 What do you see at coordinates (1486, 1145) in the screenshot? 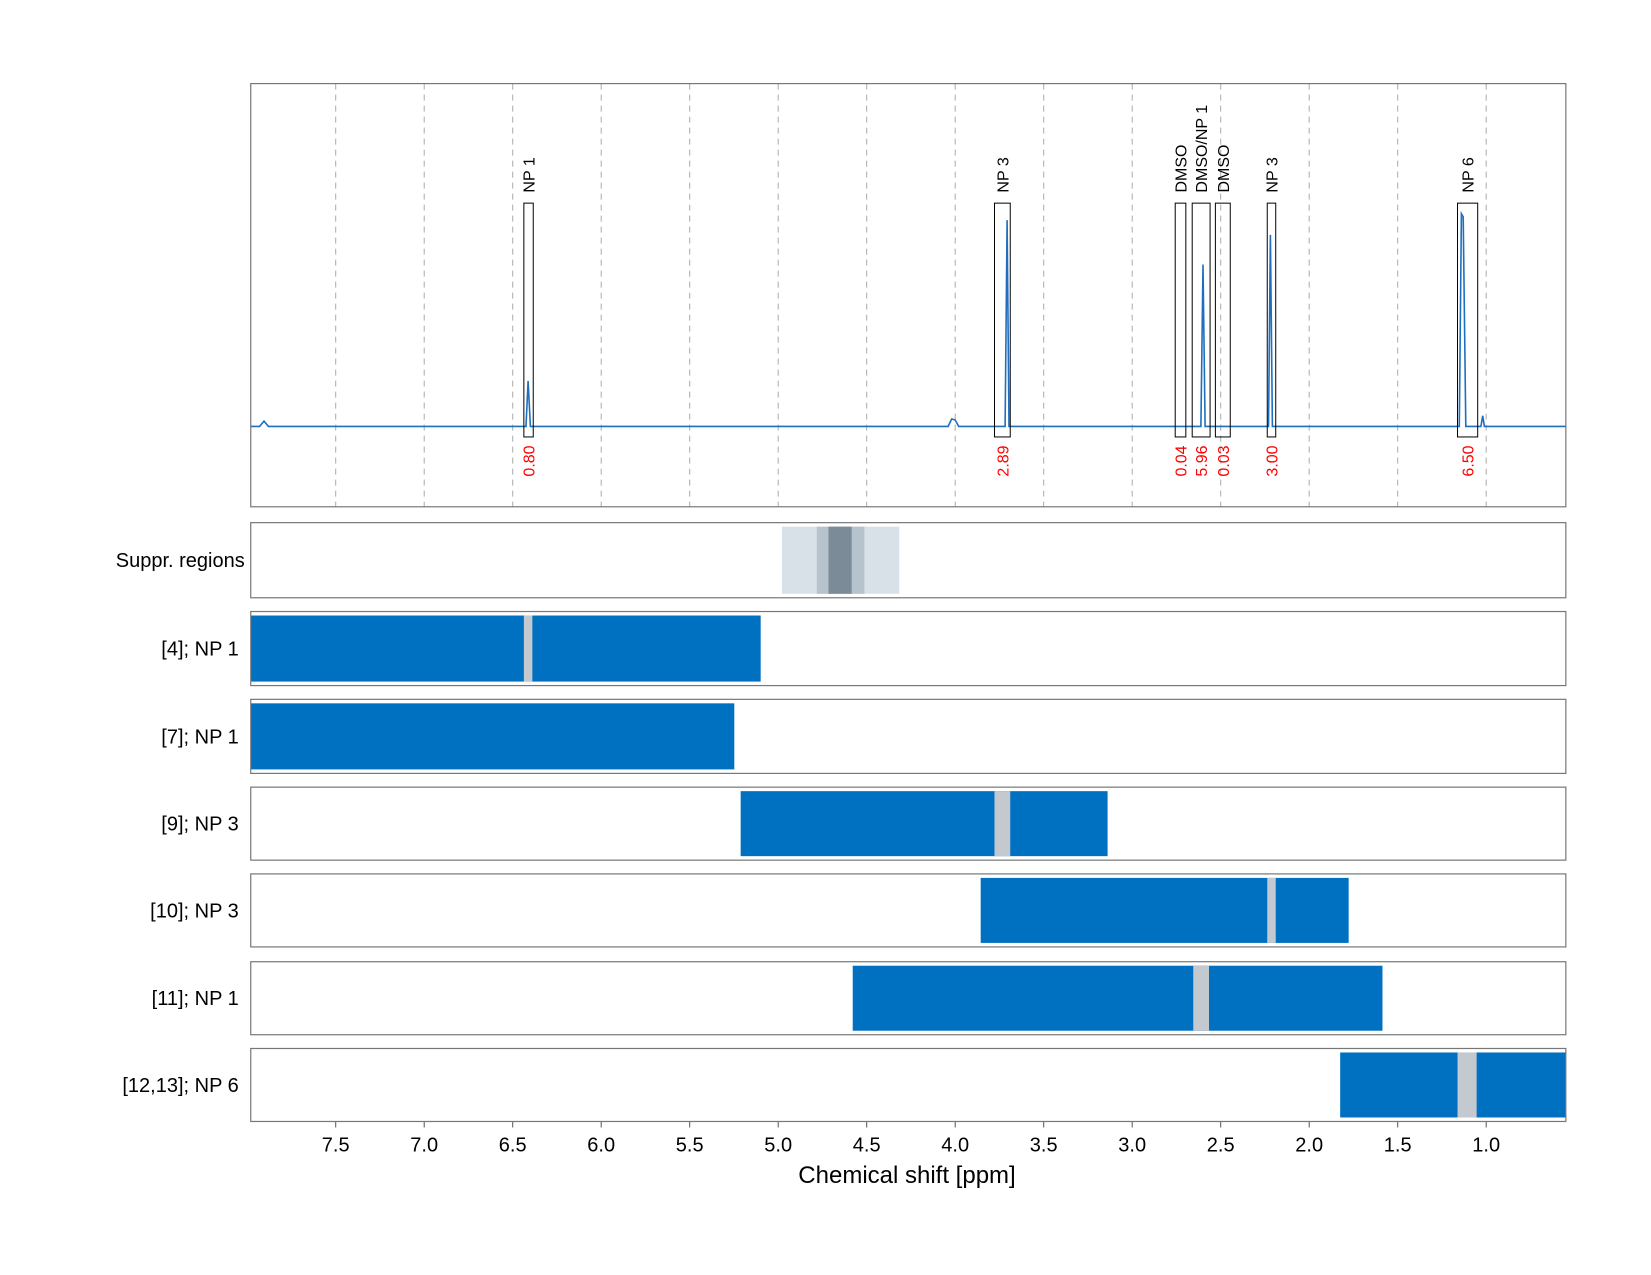
I see `x-tick-label: 1.0` at bounding box center [1486, 1145].